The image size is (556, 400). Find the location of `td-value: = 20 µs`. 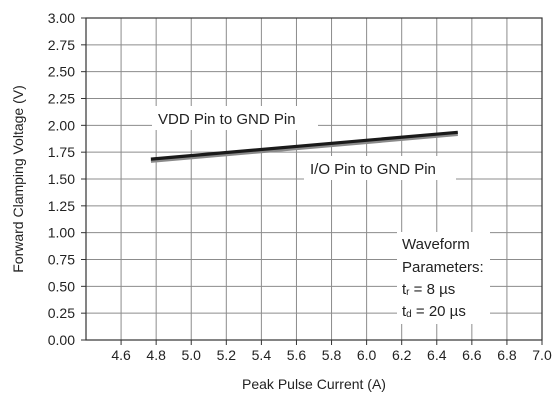

td-value: = 20 µs is located at coordinates (439, 311).